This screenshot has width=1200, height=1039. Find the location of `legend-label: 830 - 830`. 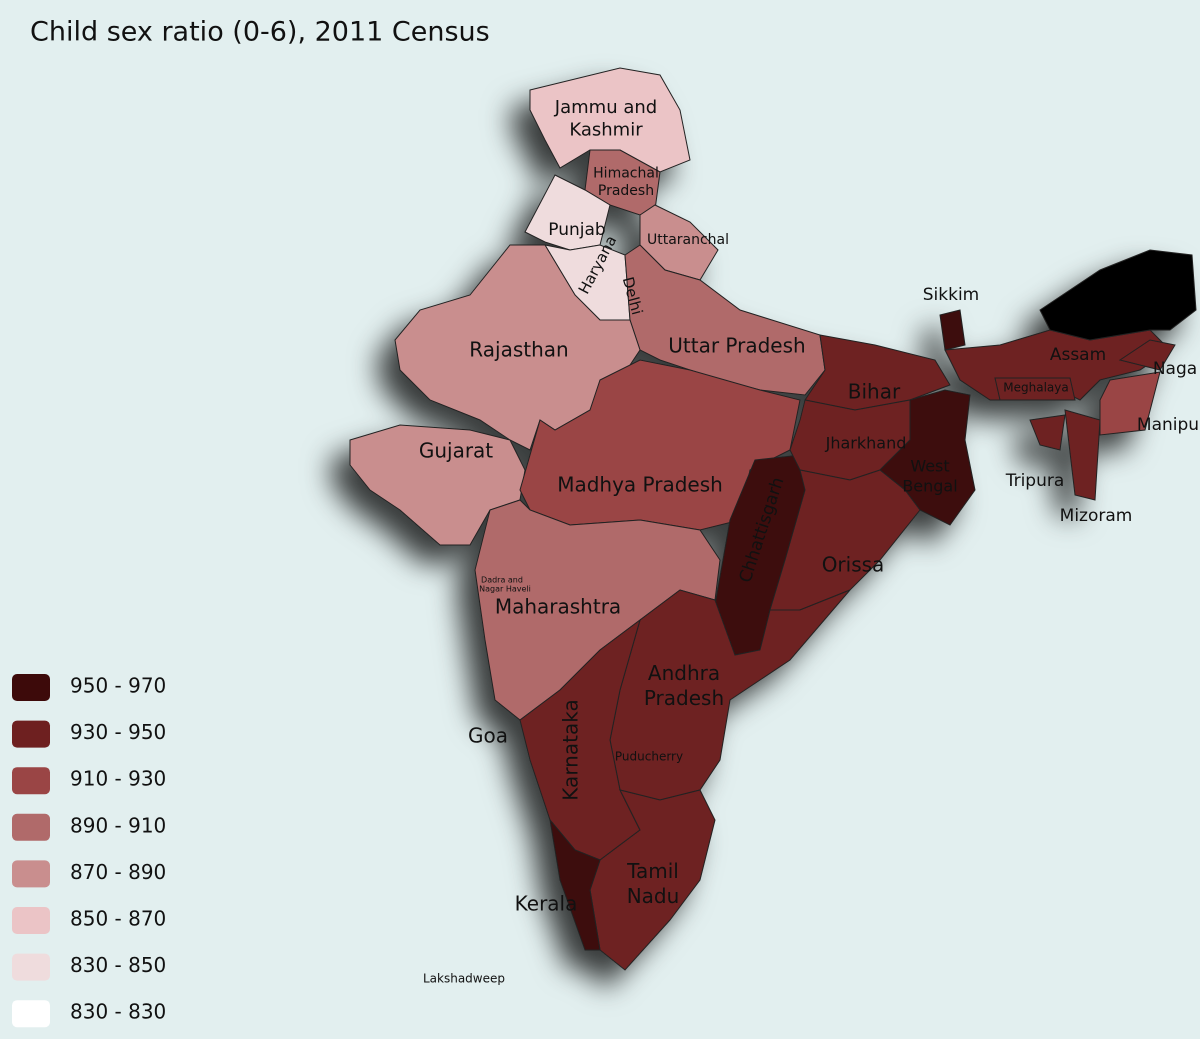

legend-label: 830 - 830 is located at coordinates (118, 1012).